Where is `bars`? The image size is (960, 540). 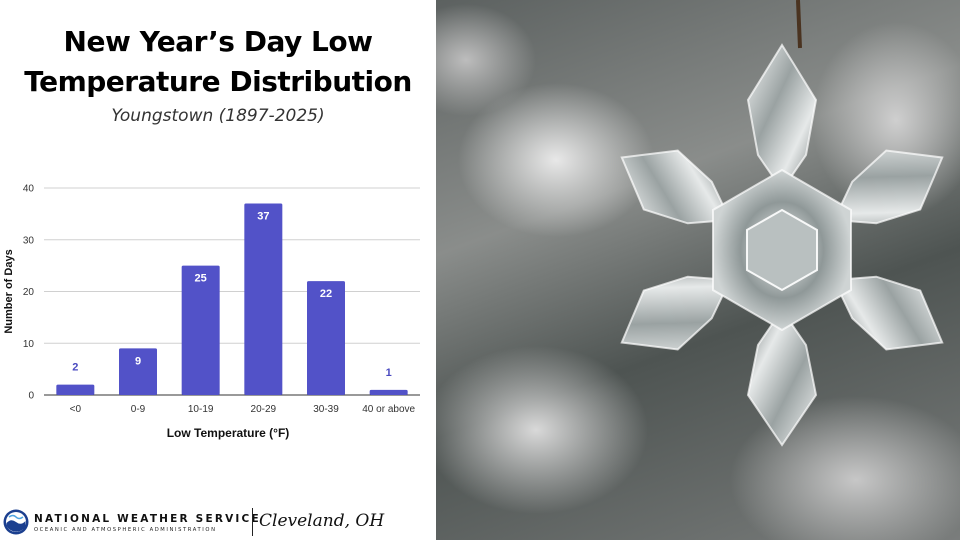
bars is located at coordinates (232, 299).